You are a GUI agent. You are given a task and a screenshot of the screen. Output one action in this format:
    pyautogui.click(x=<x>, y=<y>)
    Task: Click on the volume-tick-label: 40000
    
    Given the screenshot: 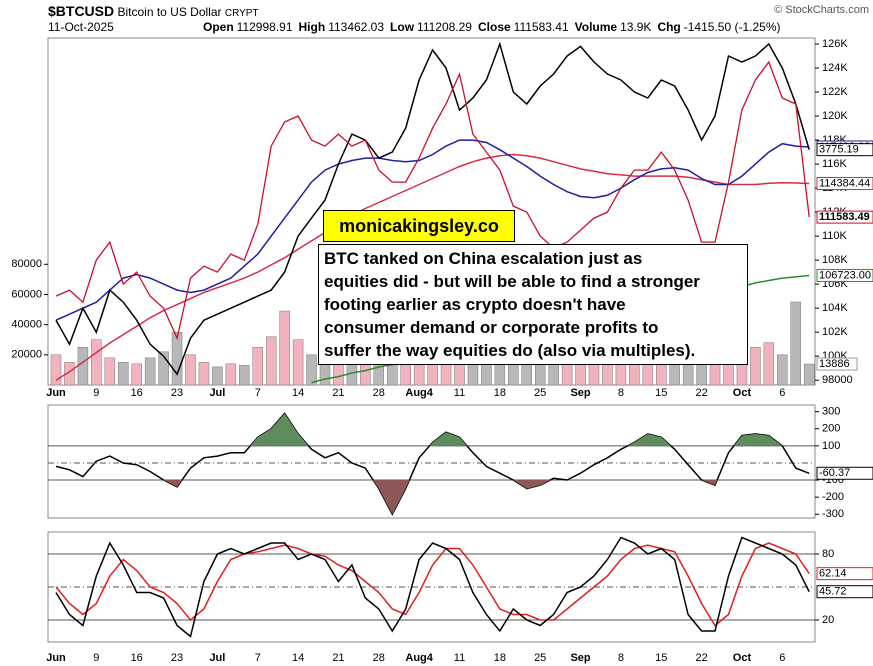 What is the action you would take?
    pyautogui.click(x=26, y=325)
    